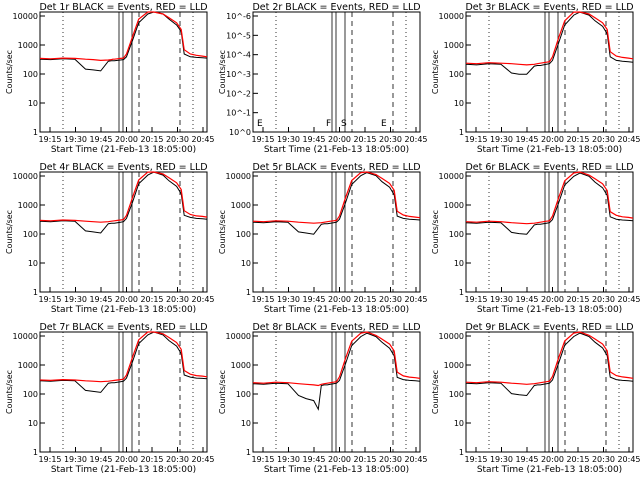 This screenshot has height=480, width=640. Describe the element at coordinates (126, 459) in the screenshot. I see `xtick-label-7-3: 20:00` at that location.